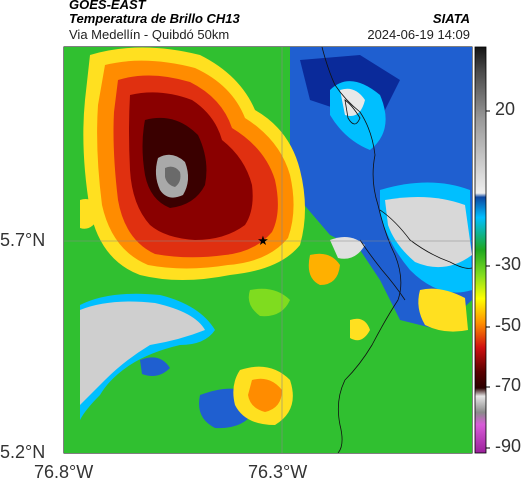 Image resolution: width=526 pixels, height=491 pixels. I want to click on colorbar-tick-label: -30, so click(508, 264).